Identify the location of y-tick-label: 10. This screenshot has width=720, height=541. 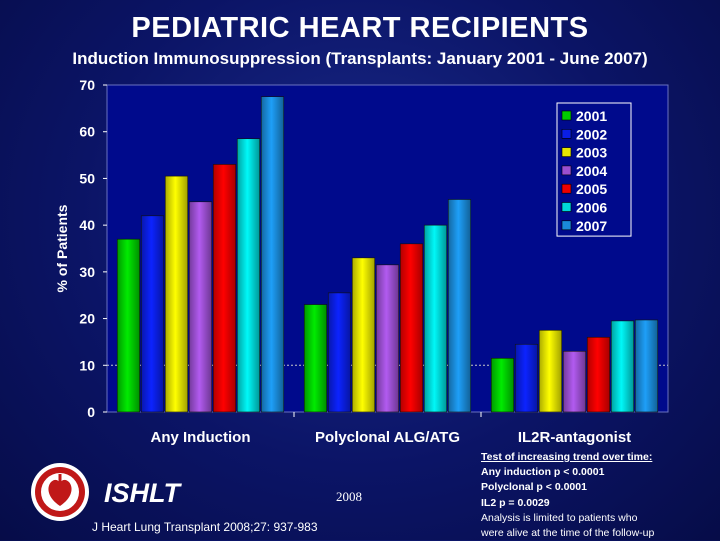
(87, 365).